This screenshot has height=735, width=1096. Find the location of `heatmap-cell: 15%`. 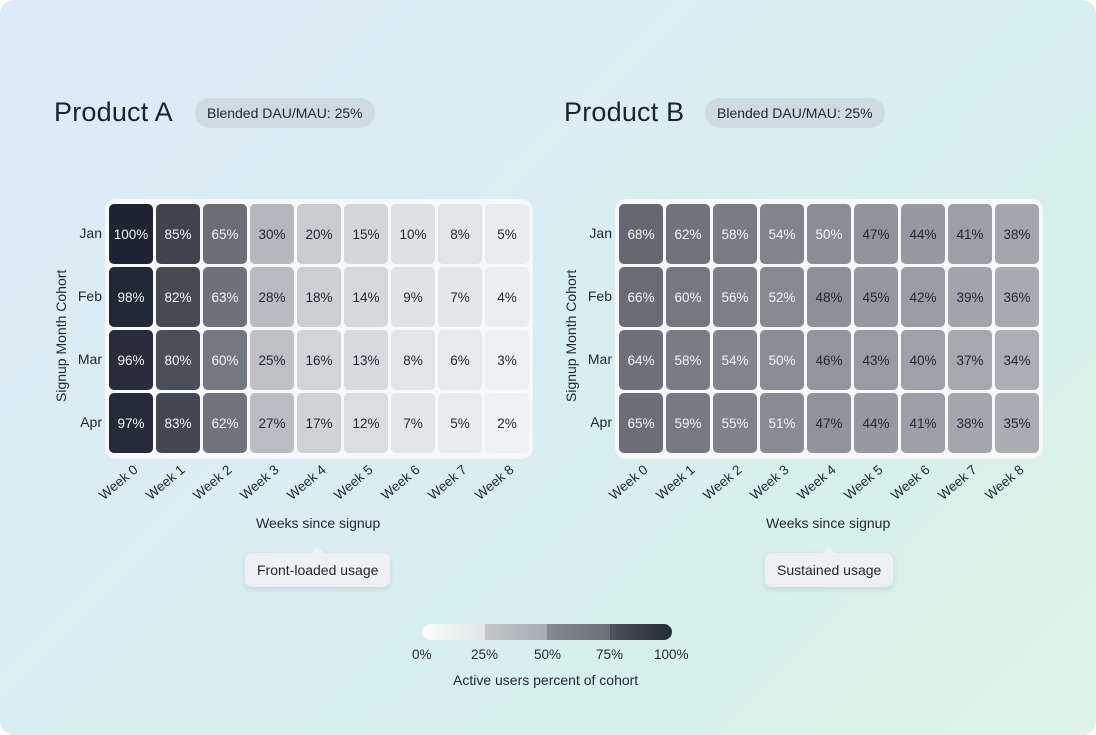

heatmap-cell: 15% is located at coordinates (366, 234).